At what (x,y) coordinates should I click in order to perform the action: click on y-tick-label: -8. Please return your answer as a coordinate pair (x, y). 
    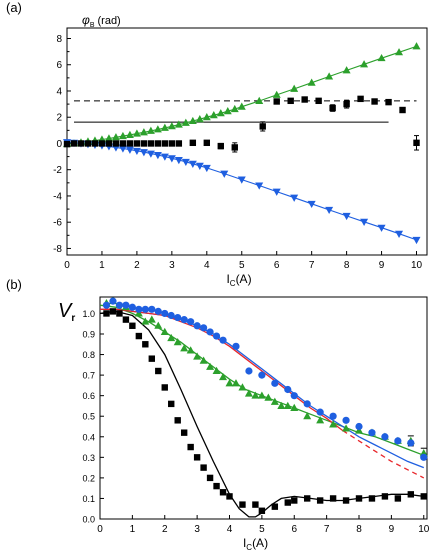
    Looking at the image, I should click on (57, 249).